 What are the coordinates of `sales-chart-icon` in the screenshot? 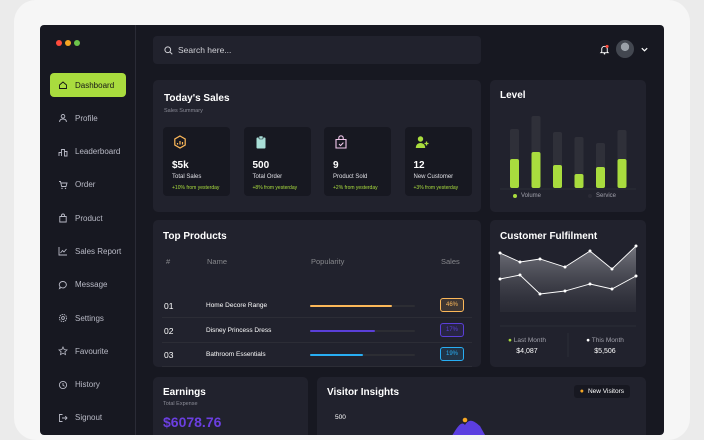 It's located at (180, 142).